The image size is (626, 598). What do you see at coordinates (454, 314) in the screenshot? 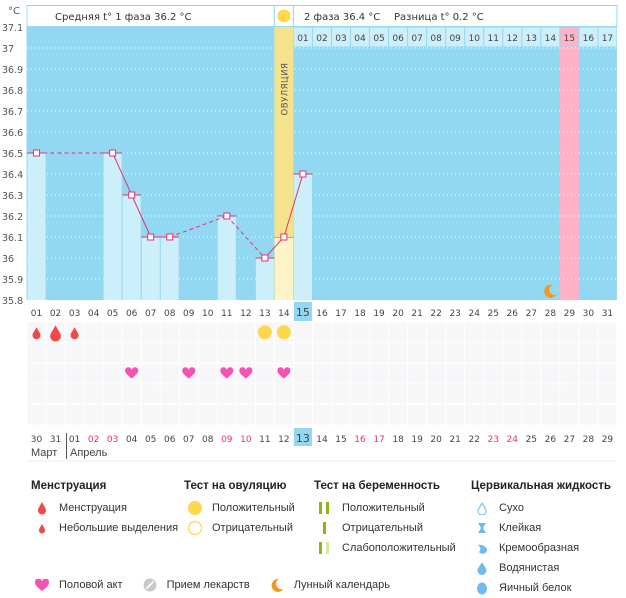
I see `x-day-label: 23` at bounding box center [454, 314].